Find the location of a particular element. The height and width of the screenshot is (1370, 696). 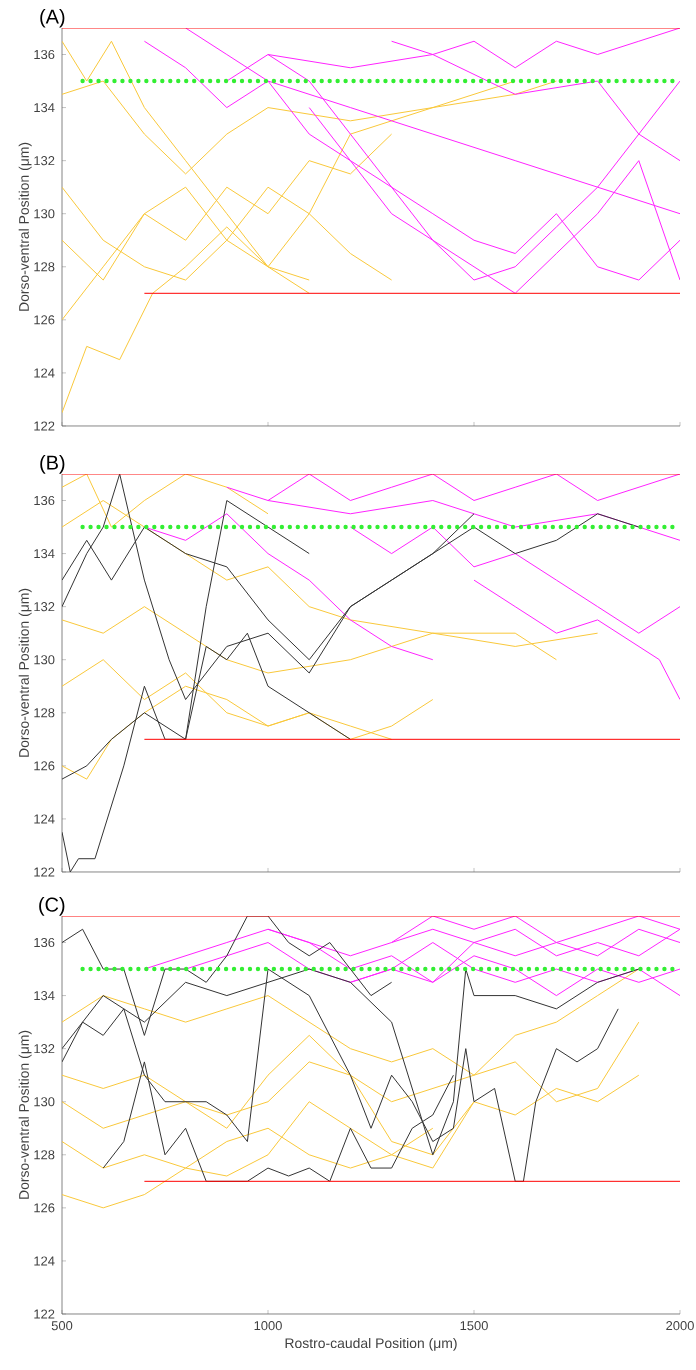

chart-title: (B) is located at coordinates (52, 464).